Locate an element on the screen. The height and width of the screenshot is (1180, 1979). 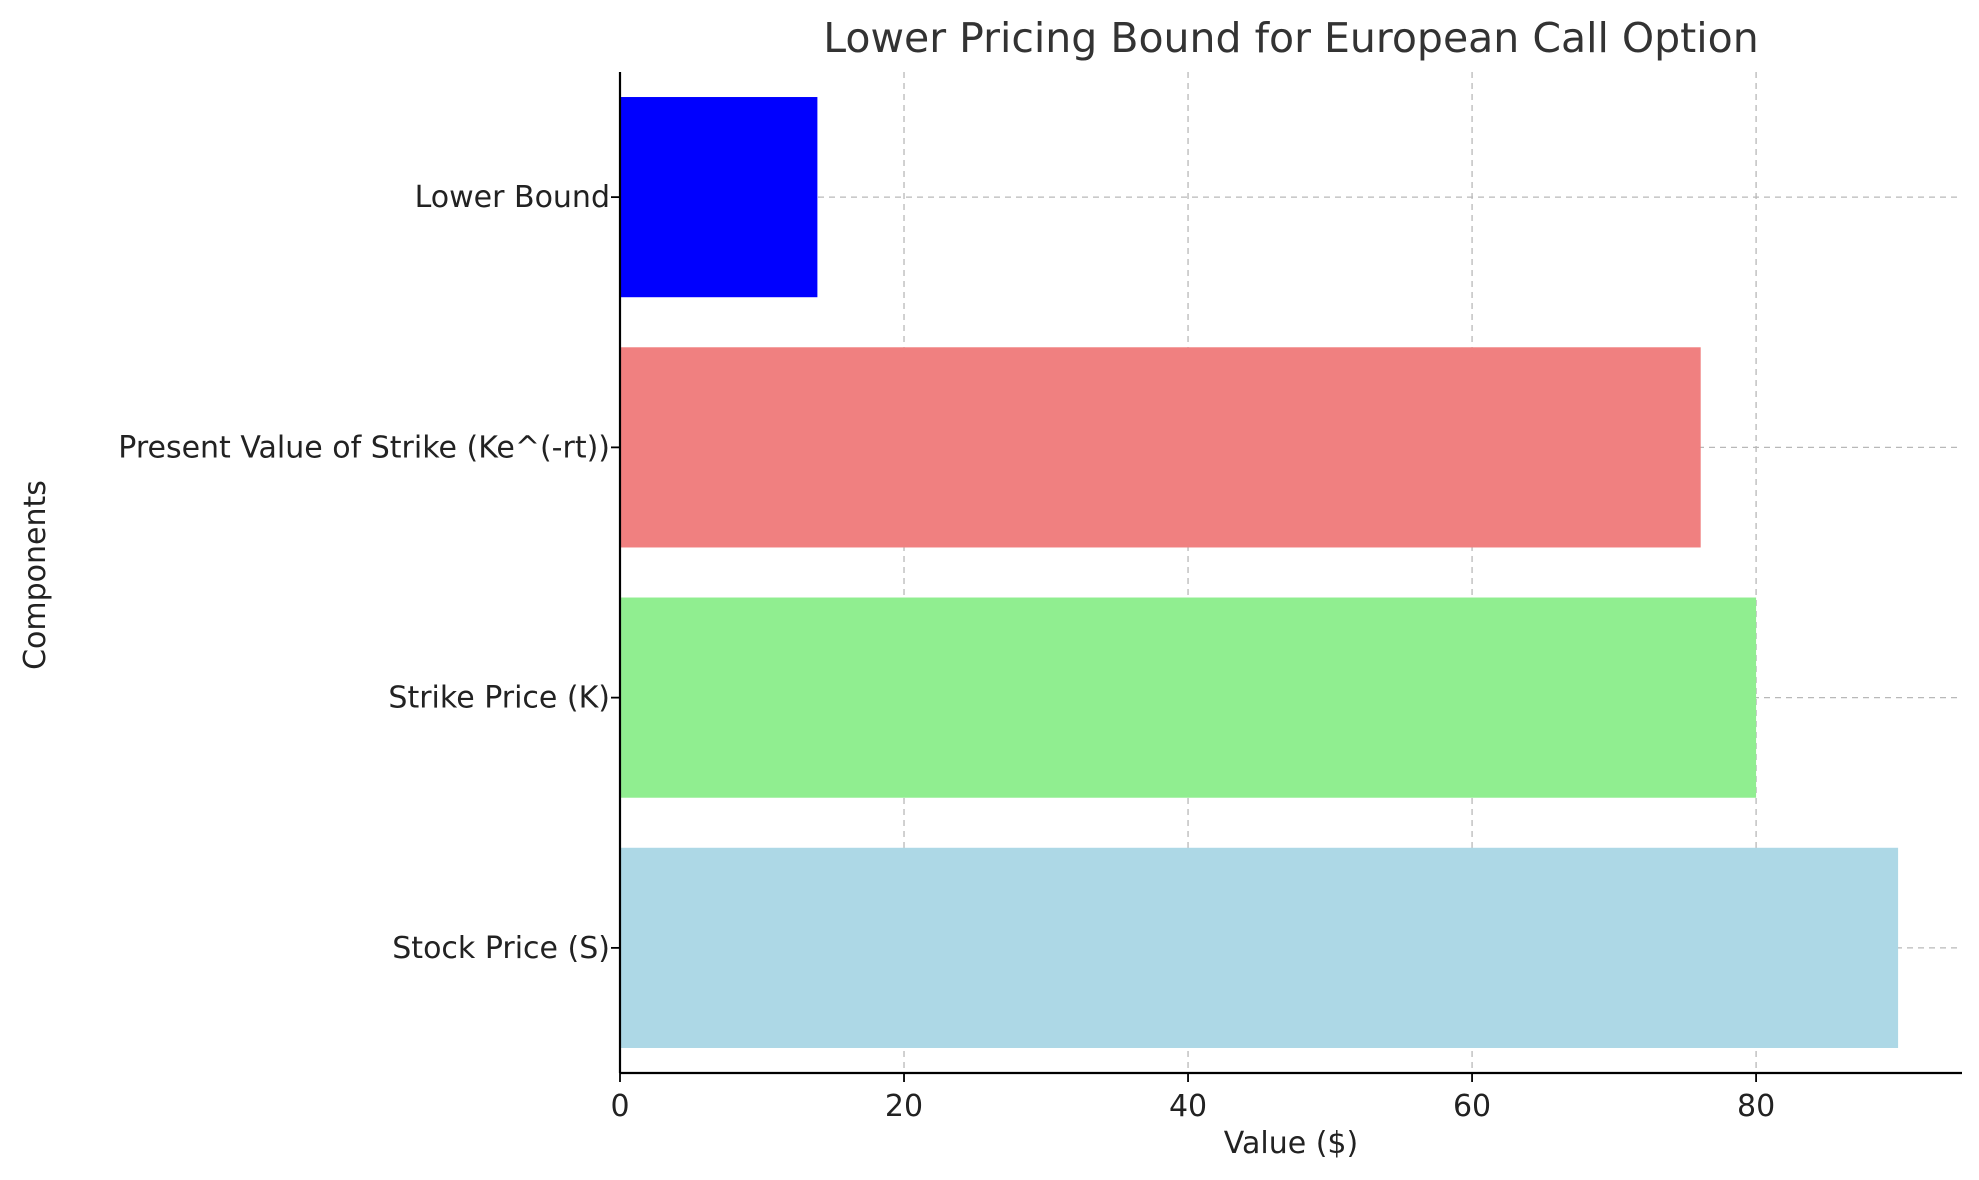
x-tick-label: 40 is located at coordinates (1188, 1106).